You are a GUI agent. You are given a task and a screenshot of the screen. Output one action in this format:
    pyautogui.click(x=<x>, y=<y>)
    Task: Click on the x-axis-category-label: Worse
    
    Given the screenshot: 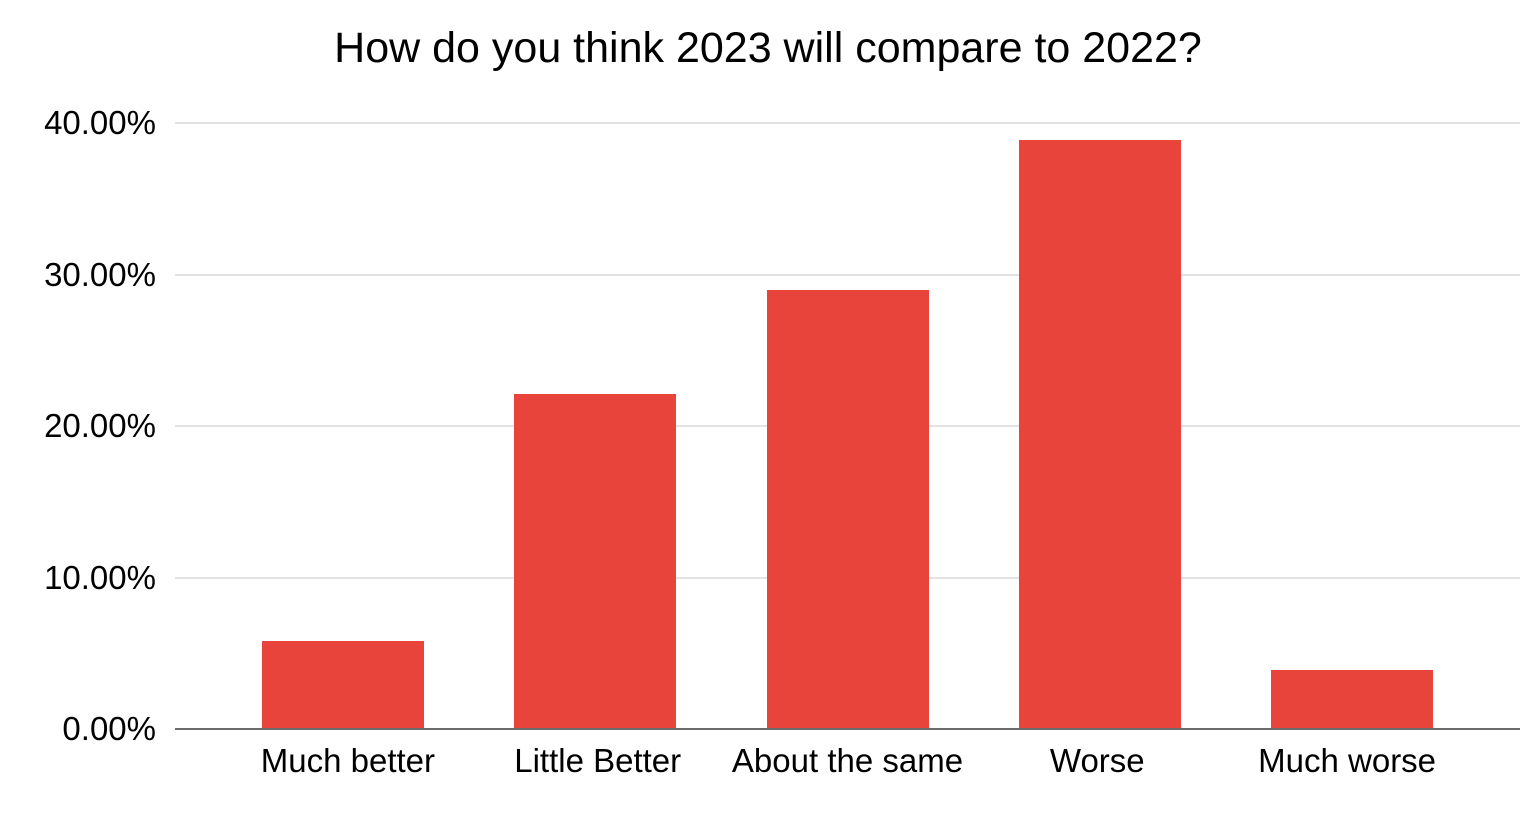 What is the action you would take?
    pyautogui.click(x=1097, y=760)
    